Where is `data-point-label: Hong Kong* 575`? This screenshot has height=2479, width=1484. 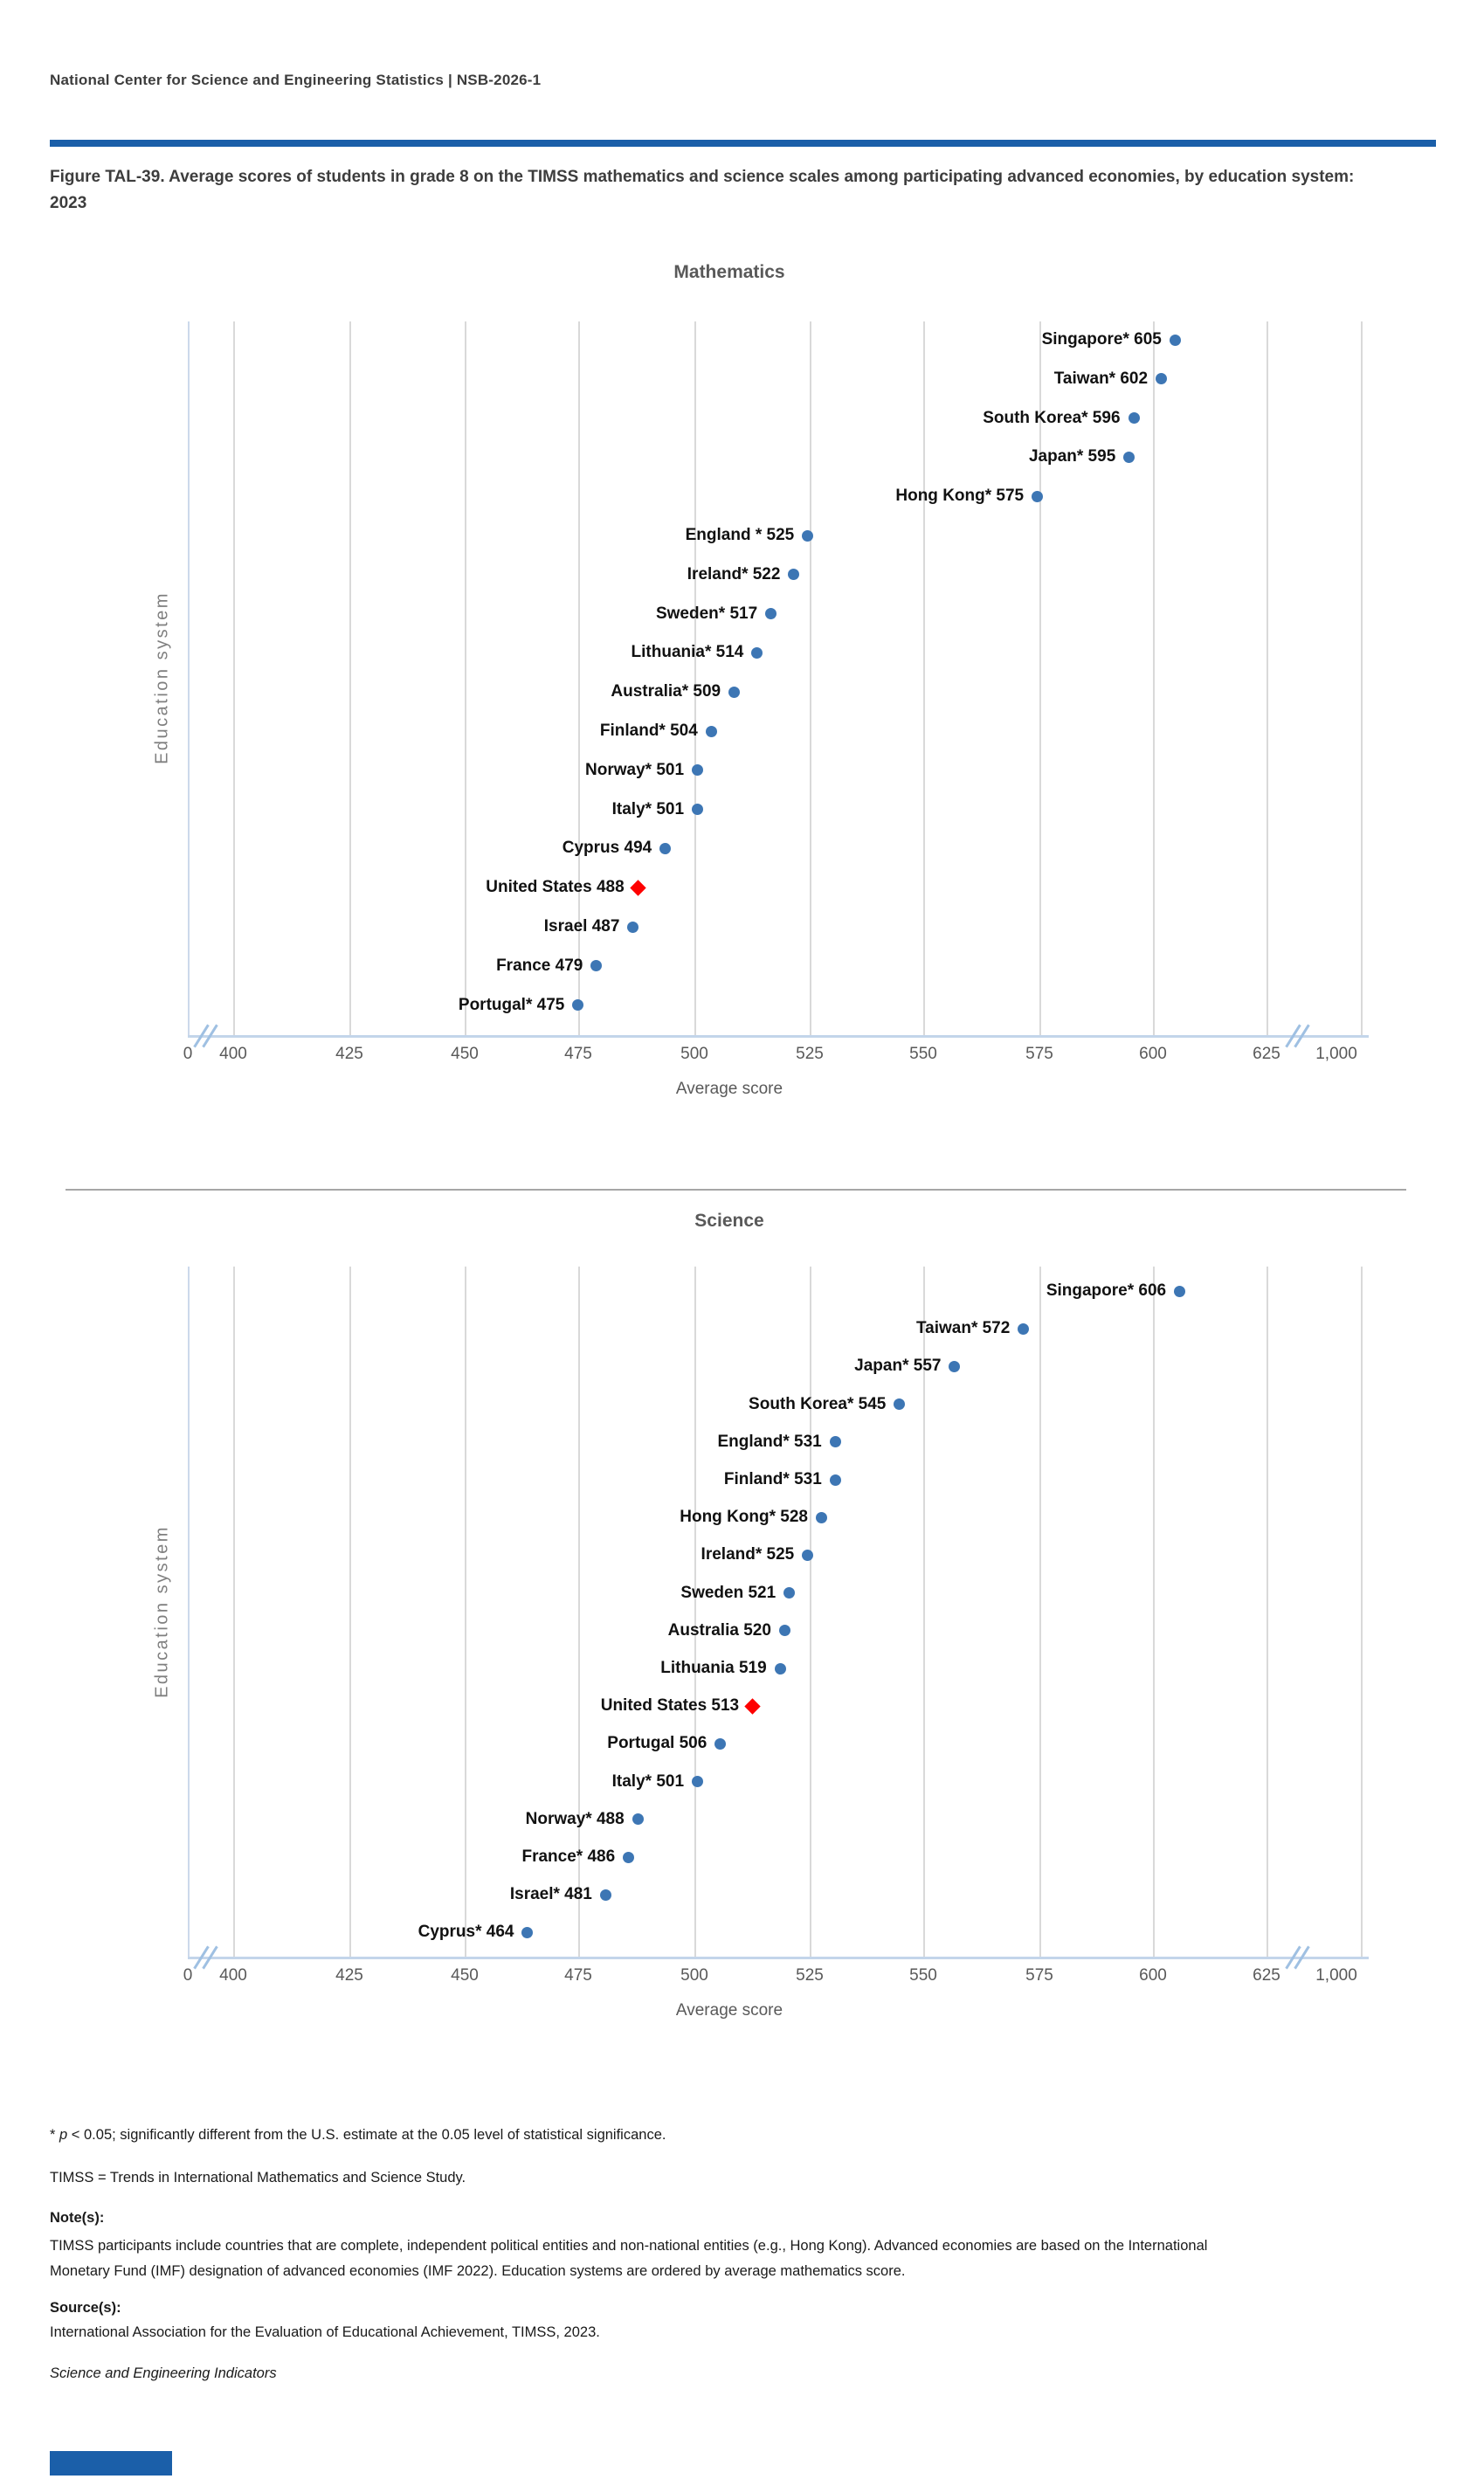
data-point-label: Hong Kong* 575 is located at coordinates (960, 497).